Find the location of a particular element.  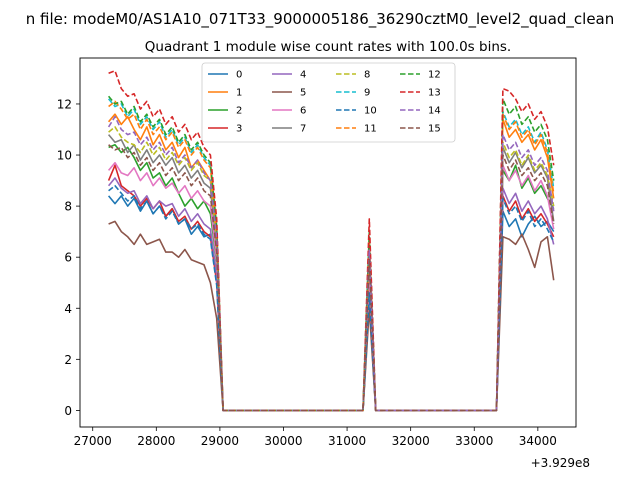

y-tick-label: 0 is located at coordinates (68, 411).